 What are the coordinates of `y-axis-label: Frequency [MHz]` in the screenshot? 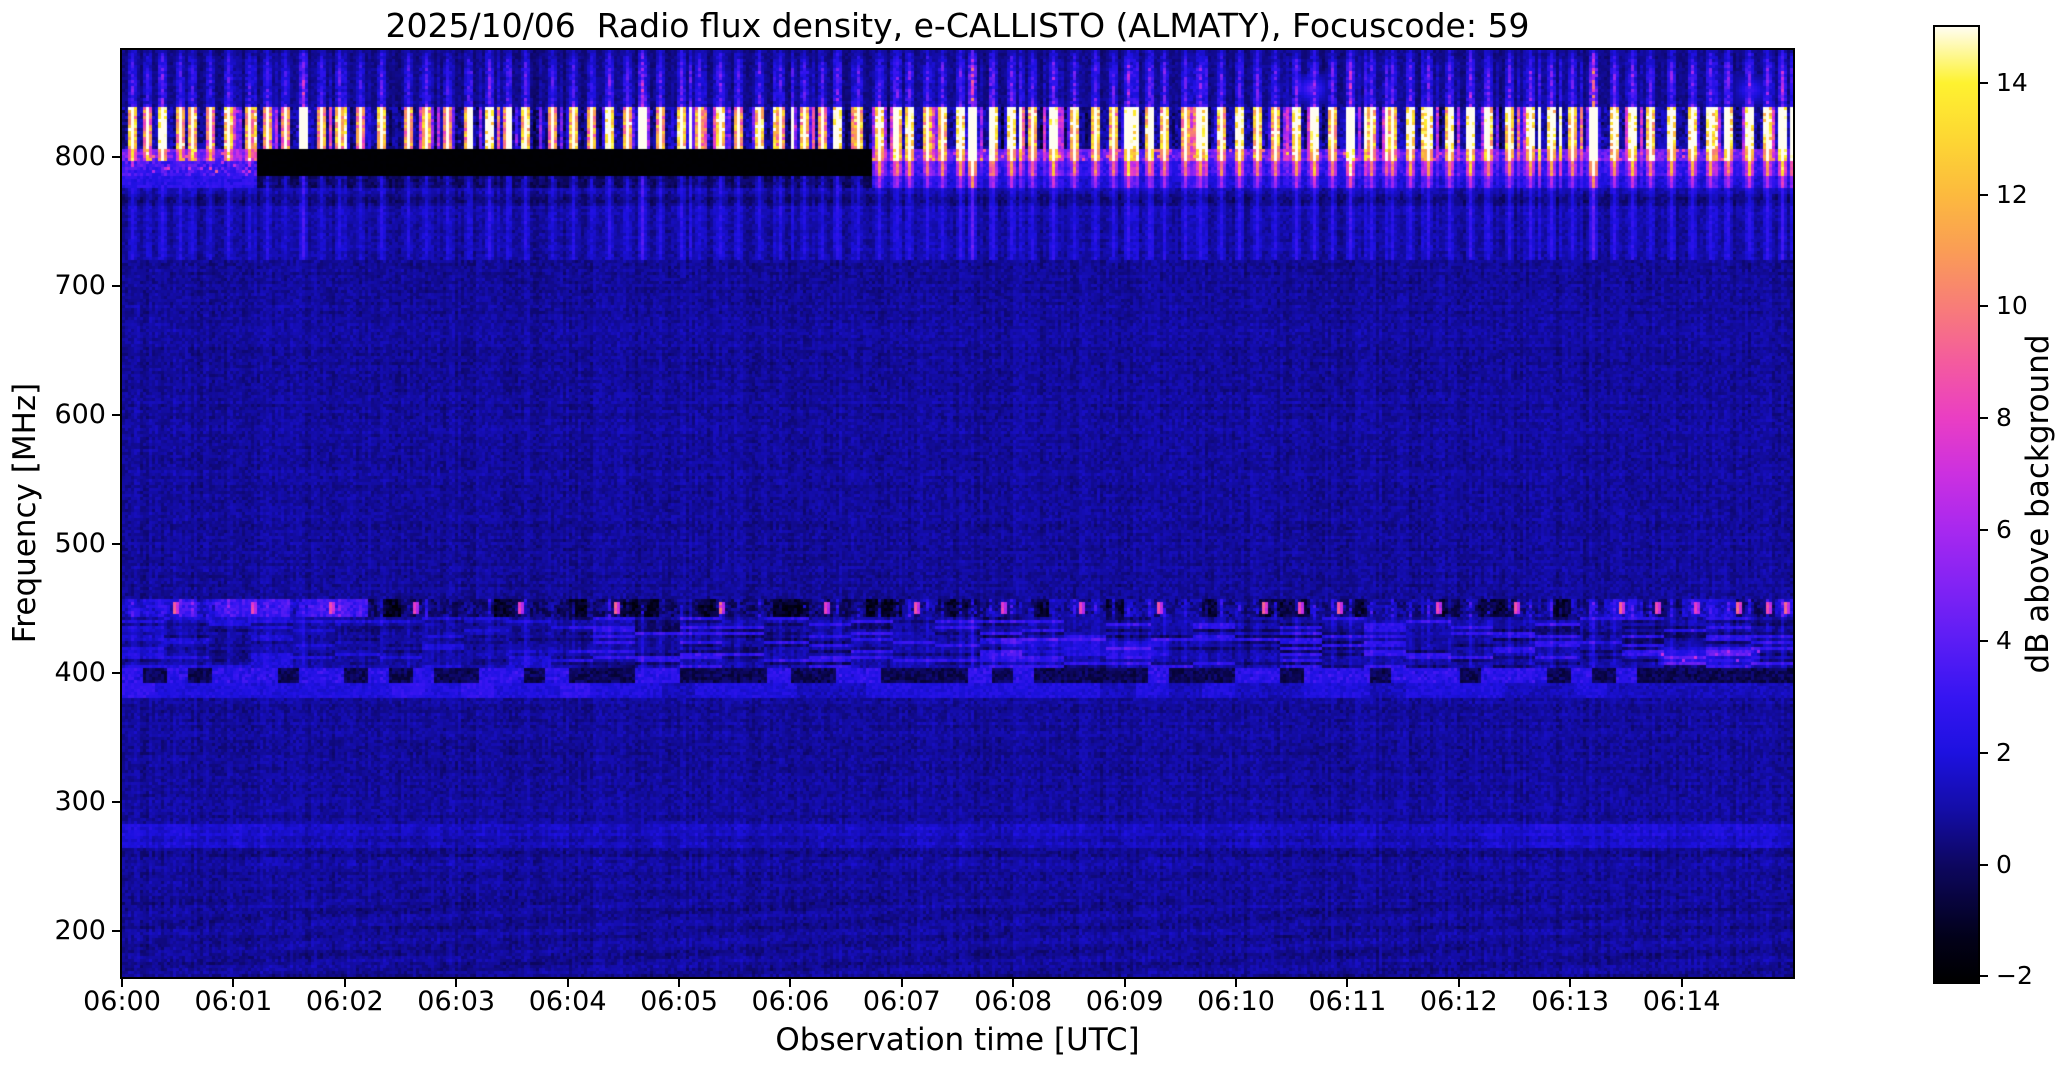 It's located at (25, 513).